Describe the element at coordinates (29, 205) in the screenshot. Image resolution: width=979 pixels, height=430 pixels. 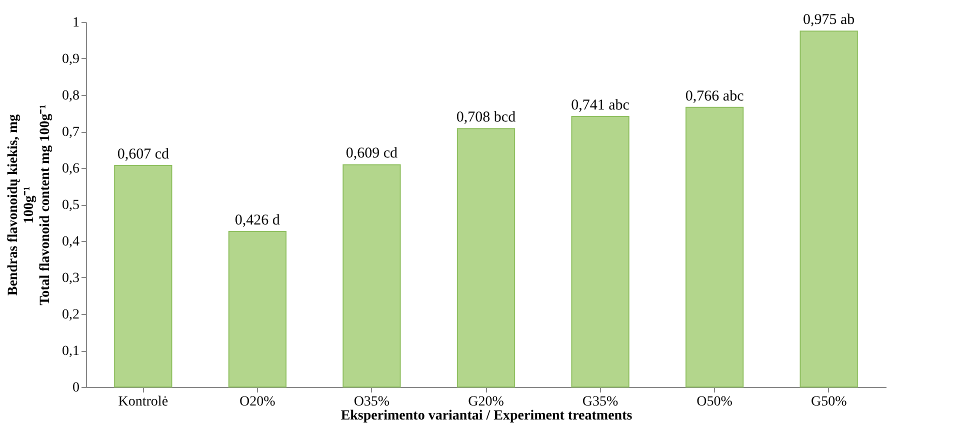
I see `y-axis-title: Bendras flavonoidų kiekis, mg 100g⁻¹ Total flavonoid content mg 100g⁻¹` at that location.